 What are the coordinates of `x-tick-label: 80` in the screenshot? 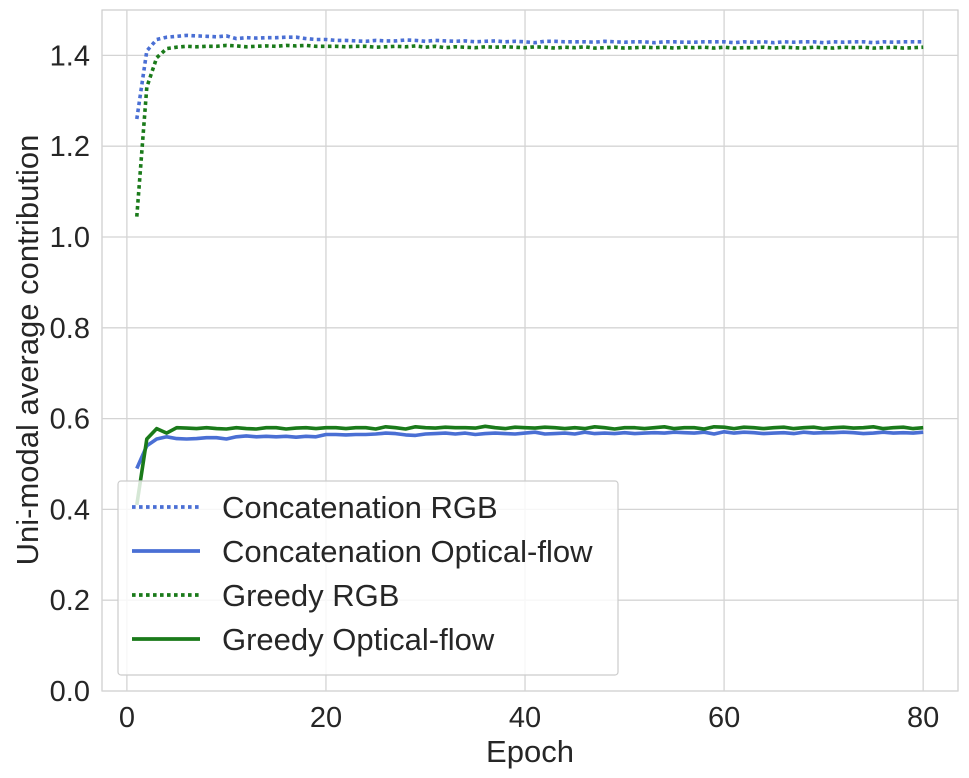 It's located at (923, 718).